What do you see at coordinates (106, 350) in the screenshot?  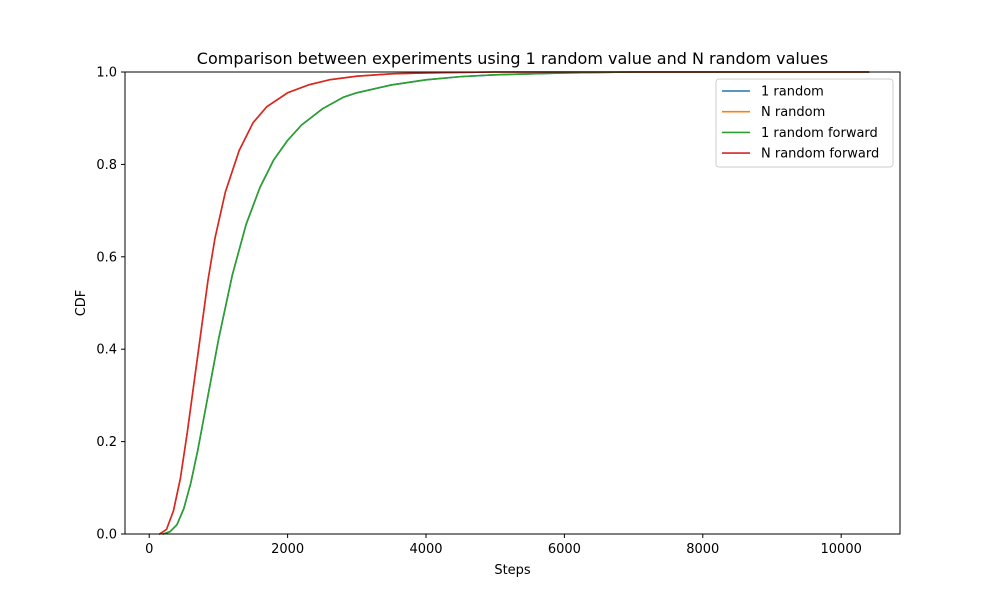 I see `y-tick-label: 0.4` at bounding box center [106, 350].